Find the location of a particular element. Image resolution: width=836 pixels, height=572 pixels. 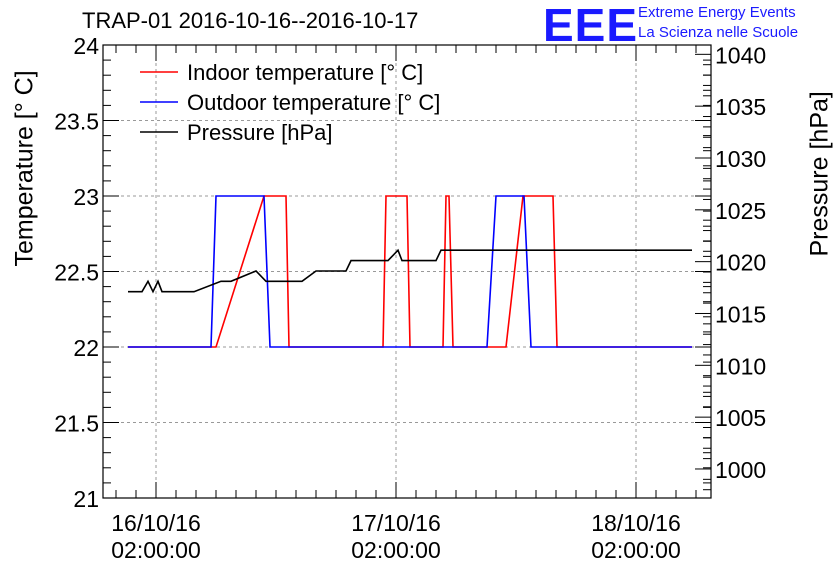

y-right-tick-label: 1025 is located at coordinates (740, 211).